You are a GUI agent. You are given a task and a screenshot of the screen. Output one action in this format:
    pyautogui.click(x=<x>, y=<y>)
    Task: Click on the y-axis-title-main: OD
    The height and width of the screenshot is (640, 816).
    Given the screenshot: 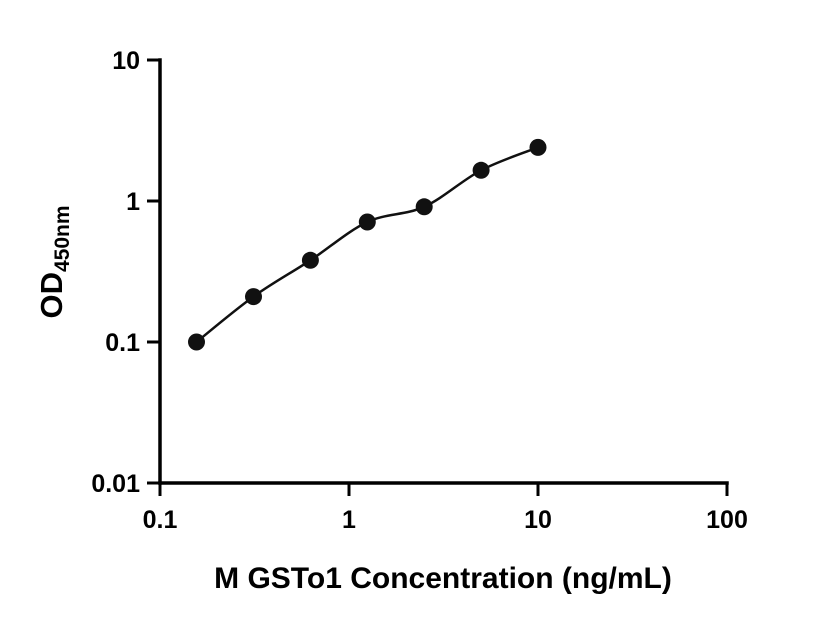 What is the action you would take?
    pyautogui.click(x=51, y=295)
    